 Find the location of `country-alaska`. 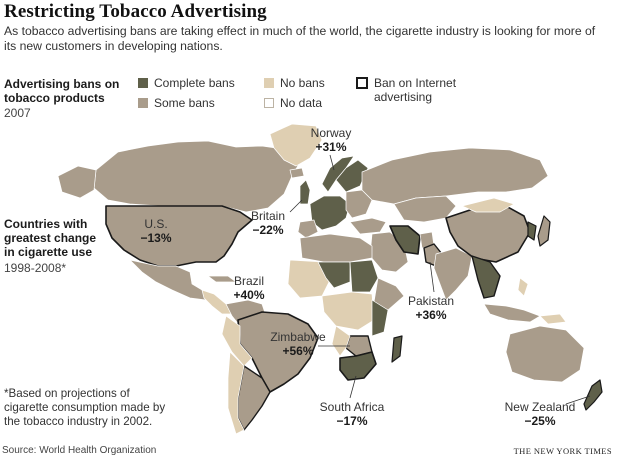

country-alaska is located at coordinates (77, 182).